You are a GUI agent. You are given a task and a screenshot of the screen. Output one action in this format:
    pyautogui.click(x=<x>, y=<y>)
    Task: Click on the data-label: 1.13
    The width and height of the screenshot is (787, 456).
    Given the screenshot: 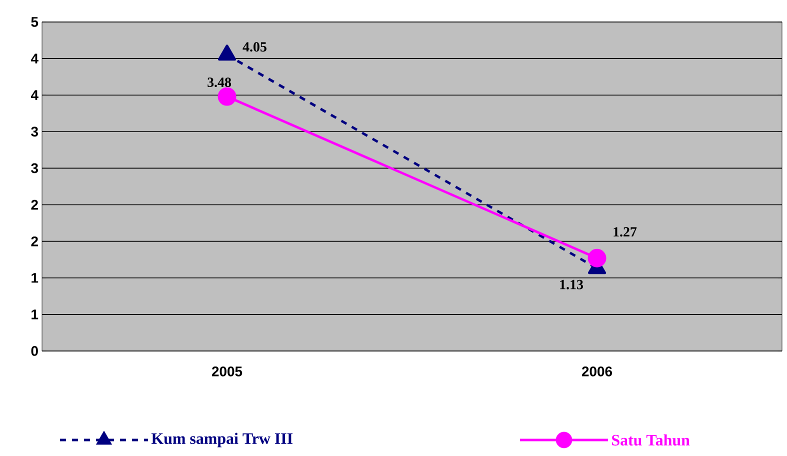 What is the action you would take?
    pyautogui.click(x=572, y=285)
    